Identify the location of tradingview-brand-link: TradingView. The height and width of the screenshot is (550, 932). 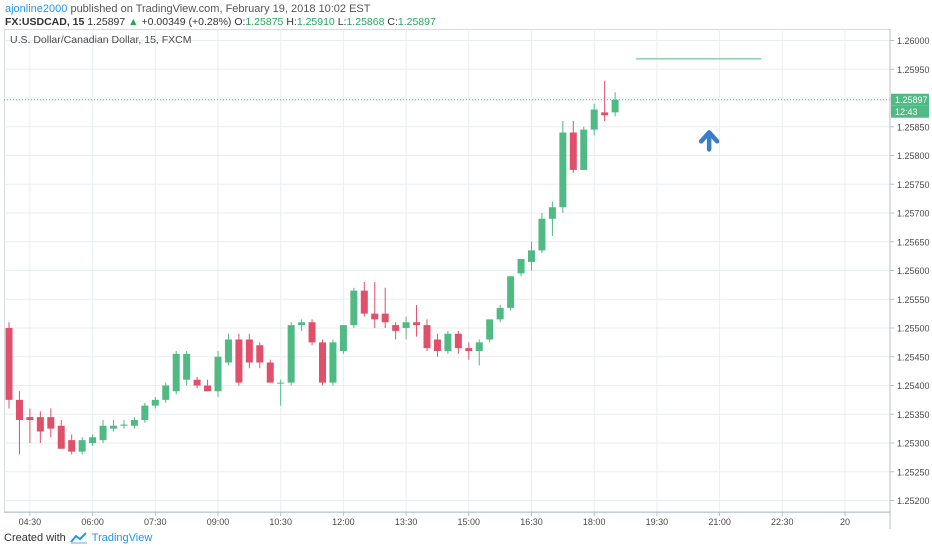
(122, 538).